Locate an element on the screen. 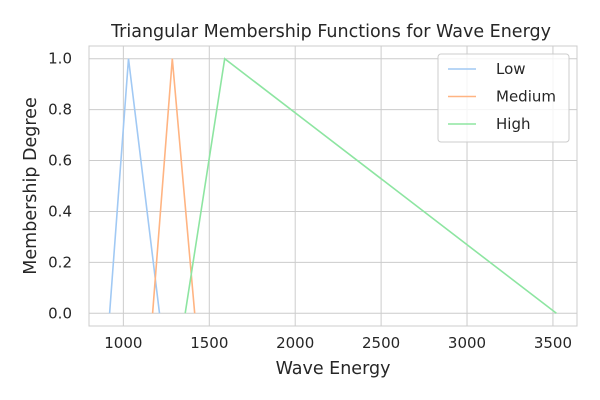  legend-box is located at coordinates (503, 98).